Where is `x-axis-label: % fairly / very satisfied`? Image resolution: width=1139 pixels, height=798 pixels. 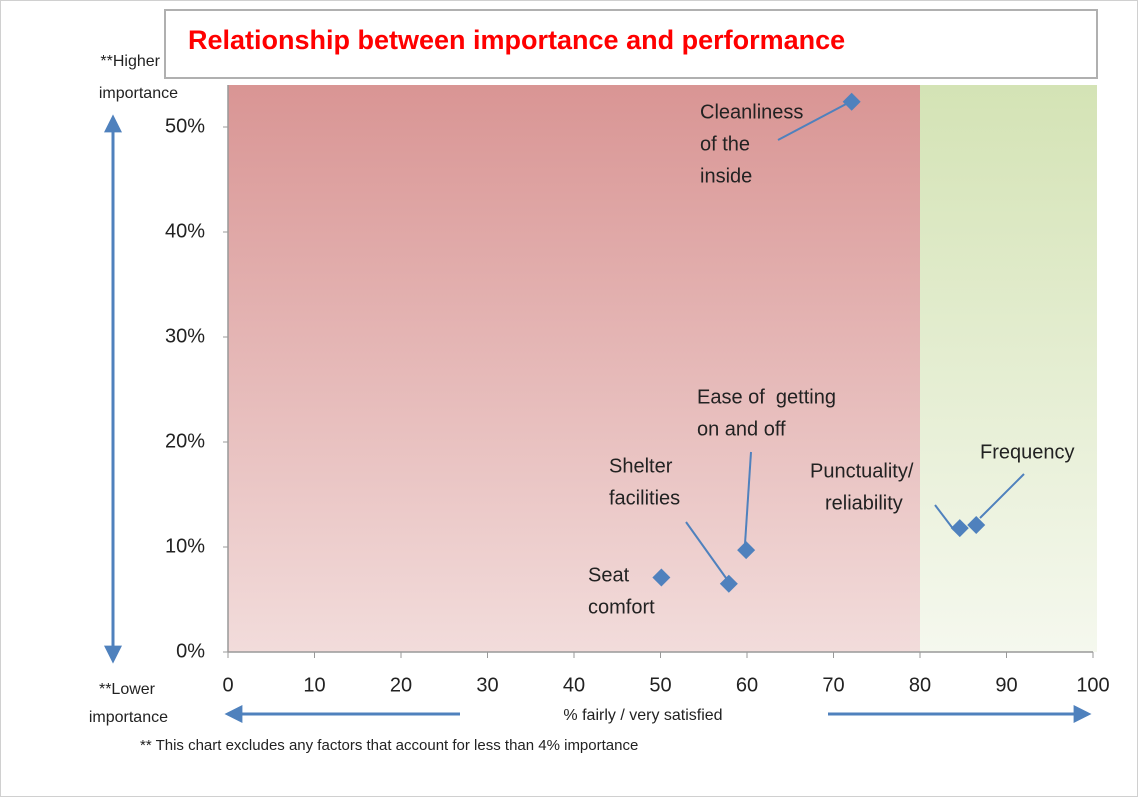 x-axis-label: % fairly / very satisfied is located at coordinates (642, 715).